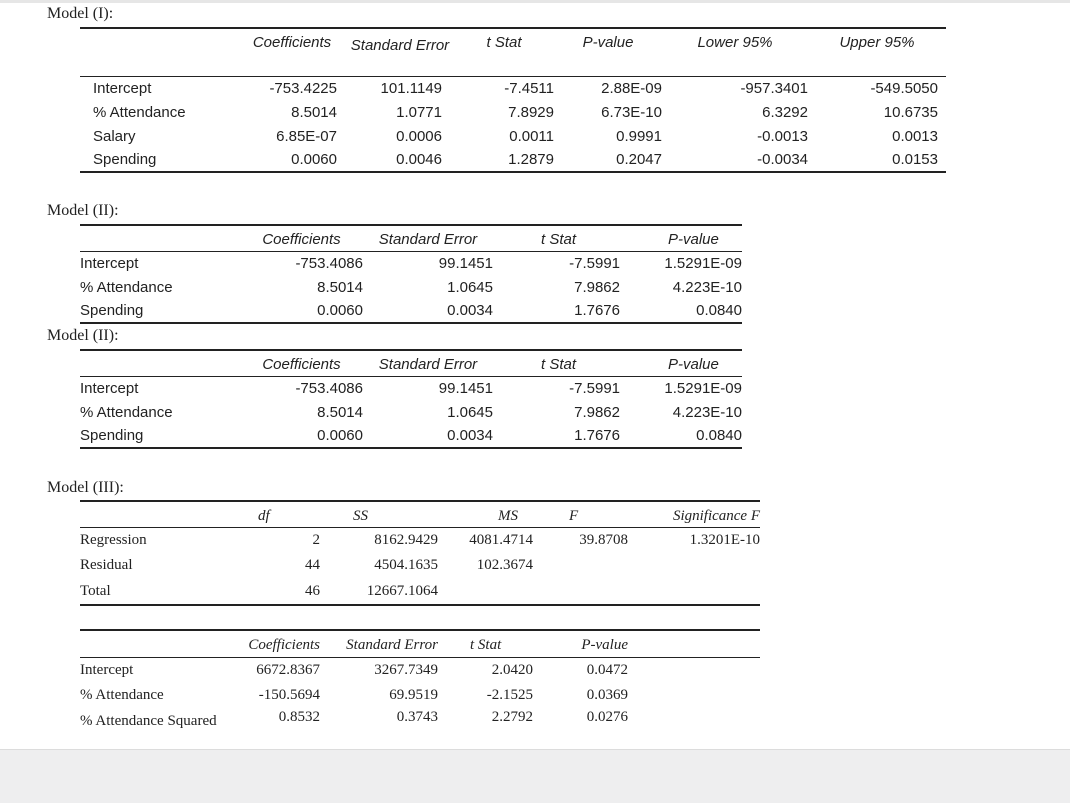  What do you see at coordinates (681, 238) in the screenshot?
I see `model-2a-header-p-value: P-value` at bounding box center [681, 238].